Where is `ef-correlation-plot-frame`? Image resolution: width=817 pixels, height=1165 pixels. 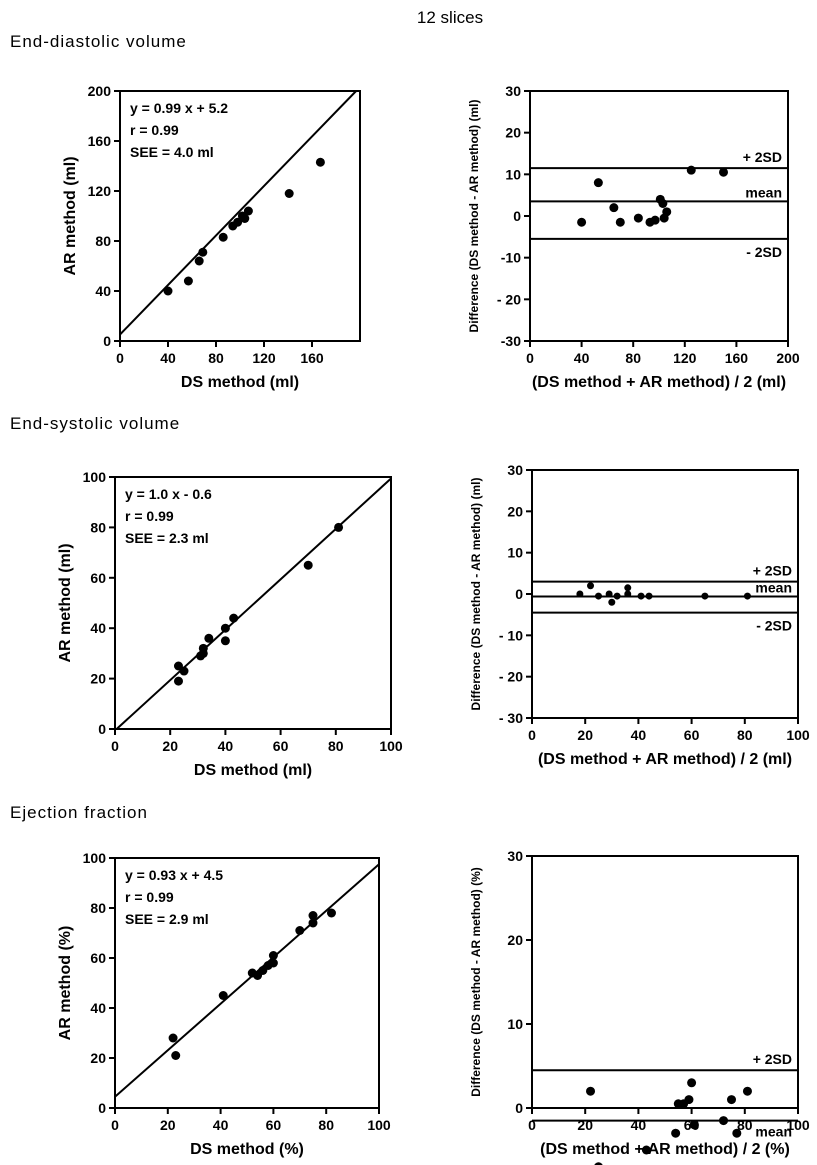
ef-correlation-plot-frame is located at coordinates (247, 983).